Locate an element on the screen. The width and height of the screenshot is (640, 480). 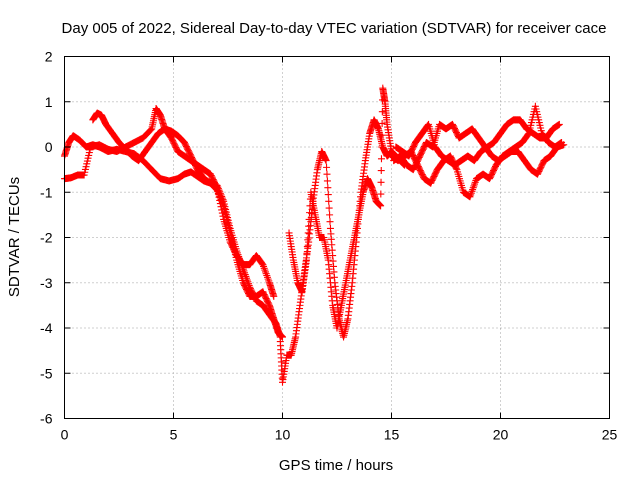
y-axis-label: SDTVAR / TECUs is located at coordinates (14, 237).